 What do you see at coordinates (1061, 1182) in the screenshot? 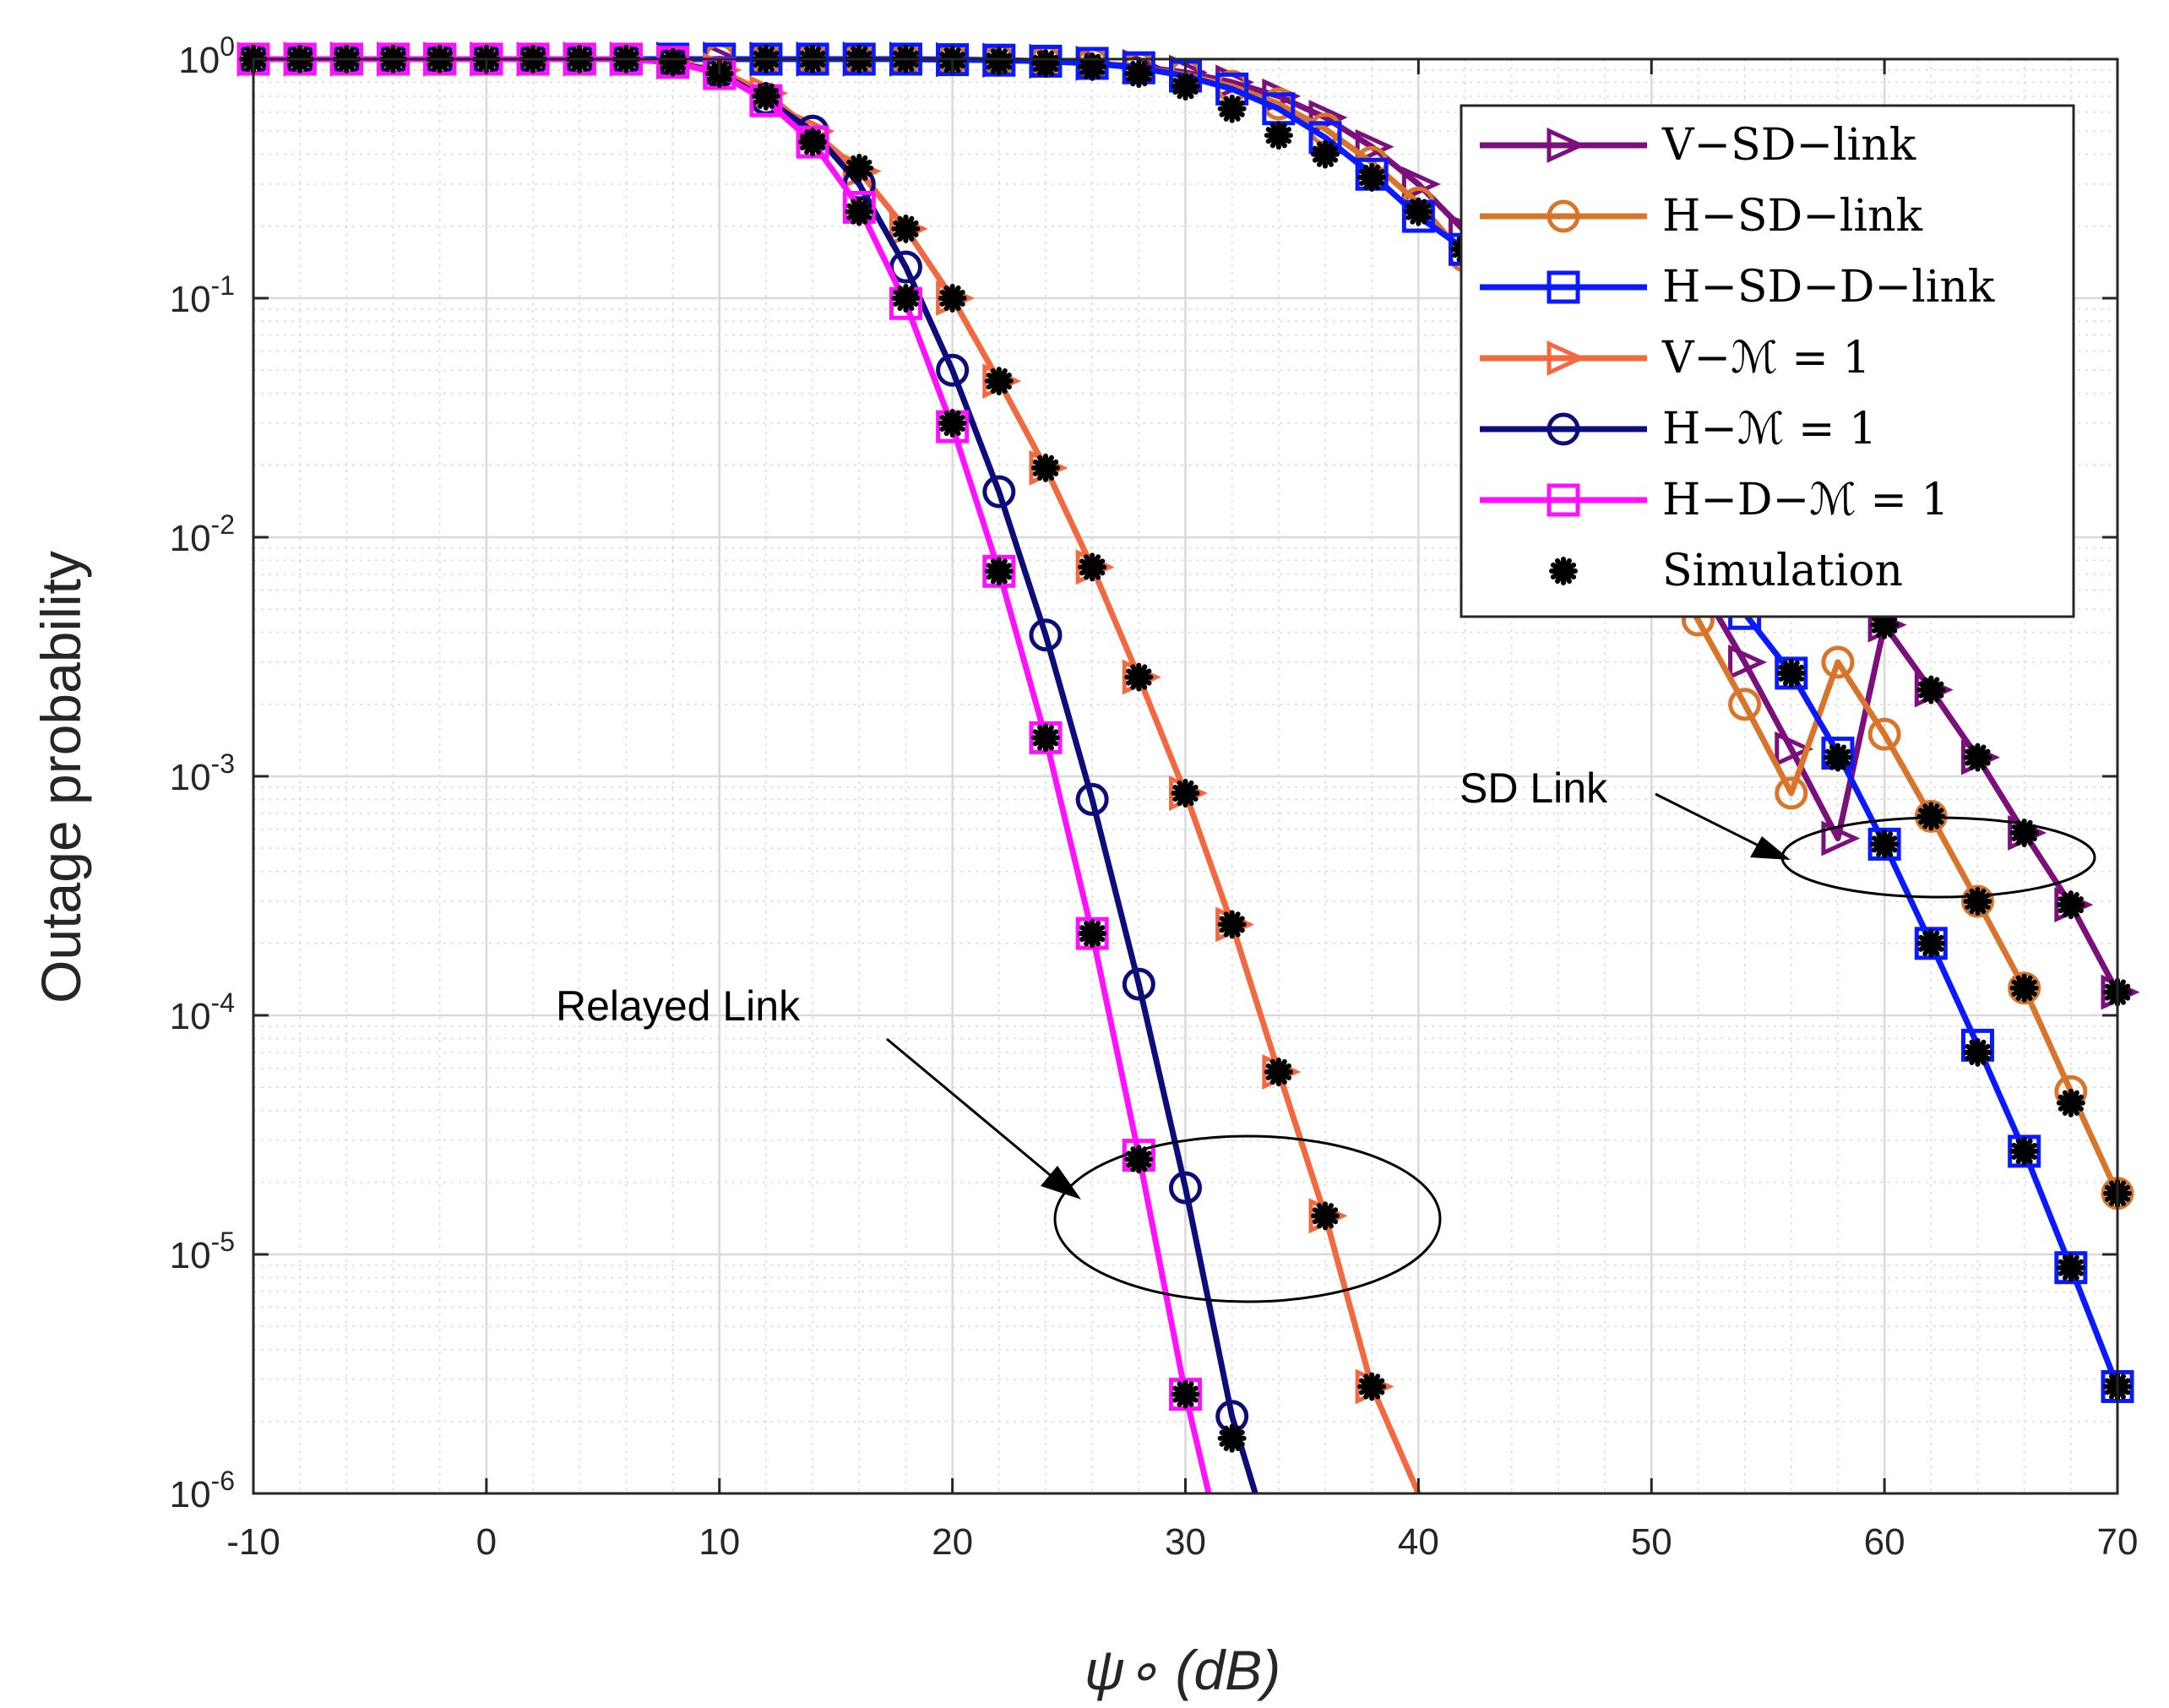
I see `relayed-link-arrowhead` at bounding box center [1061, 1182].